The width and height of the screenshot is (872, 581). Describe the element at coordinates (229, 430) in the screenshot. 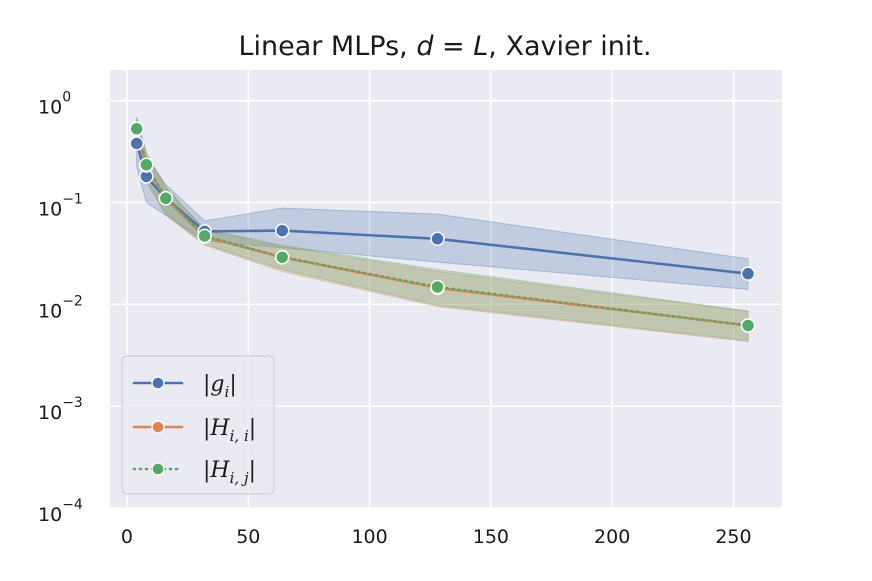

I see `legend-label-1: |Hi, i|` at that location.